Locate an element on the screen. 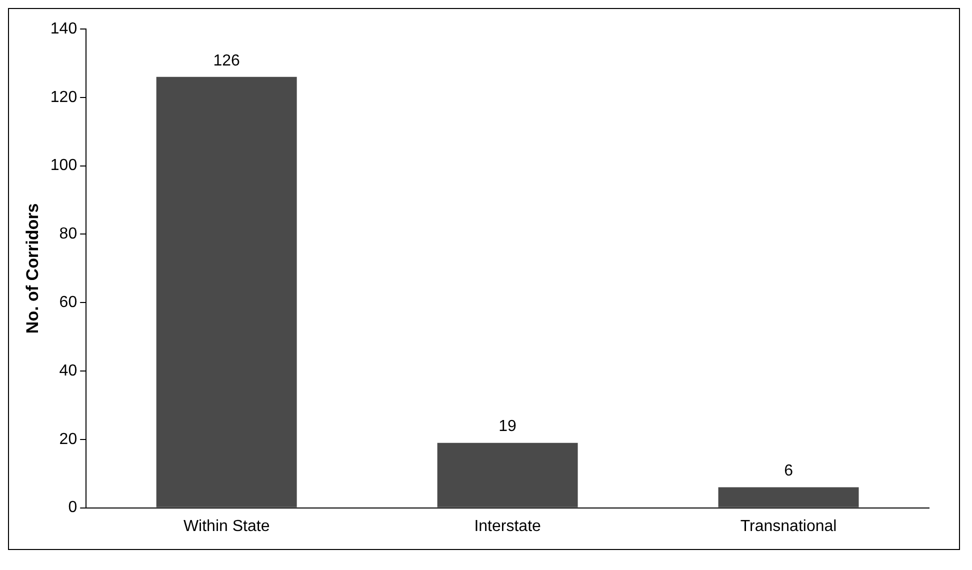 The width and height of the screenshot is (972, 570). y-tick-label: 20 is located at coordinates (68, 439).